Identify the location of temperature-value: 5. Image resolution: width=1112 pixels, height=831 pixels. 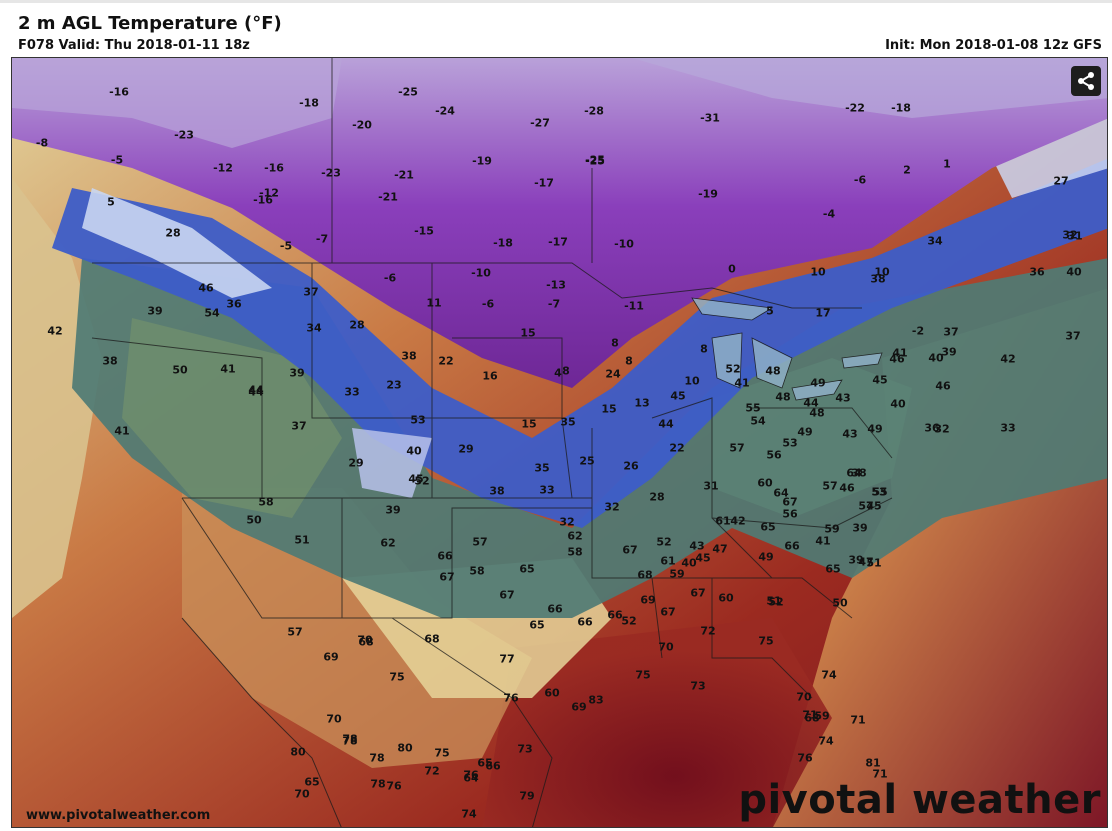
(770, 311).